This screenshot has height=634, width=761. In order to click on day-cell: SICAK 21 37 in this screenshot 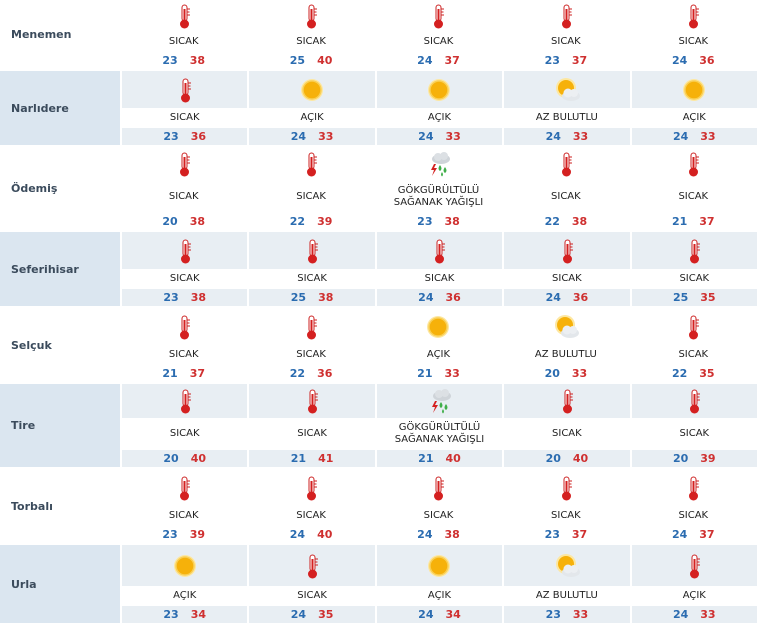, I will do `click(693, 188)`.